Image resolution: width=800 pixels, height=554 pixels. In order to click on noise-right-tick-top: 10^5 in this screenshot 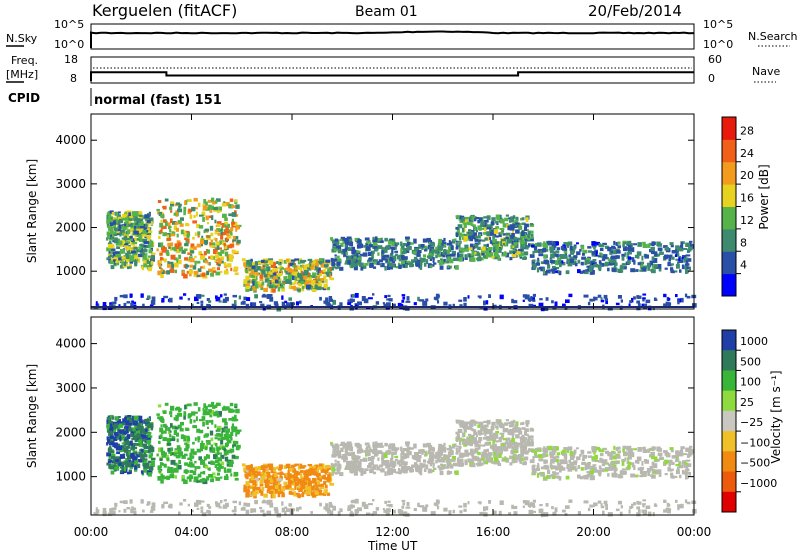, I will do `click(718, 24)`.